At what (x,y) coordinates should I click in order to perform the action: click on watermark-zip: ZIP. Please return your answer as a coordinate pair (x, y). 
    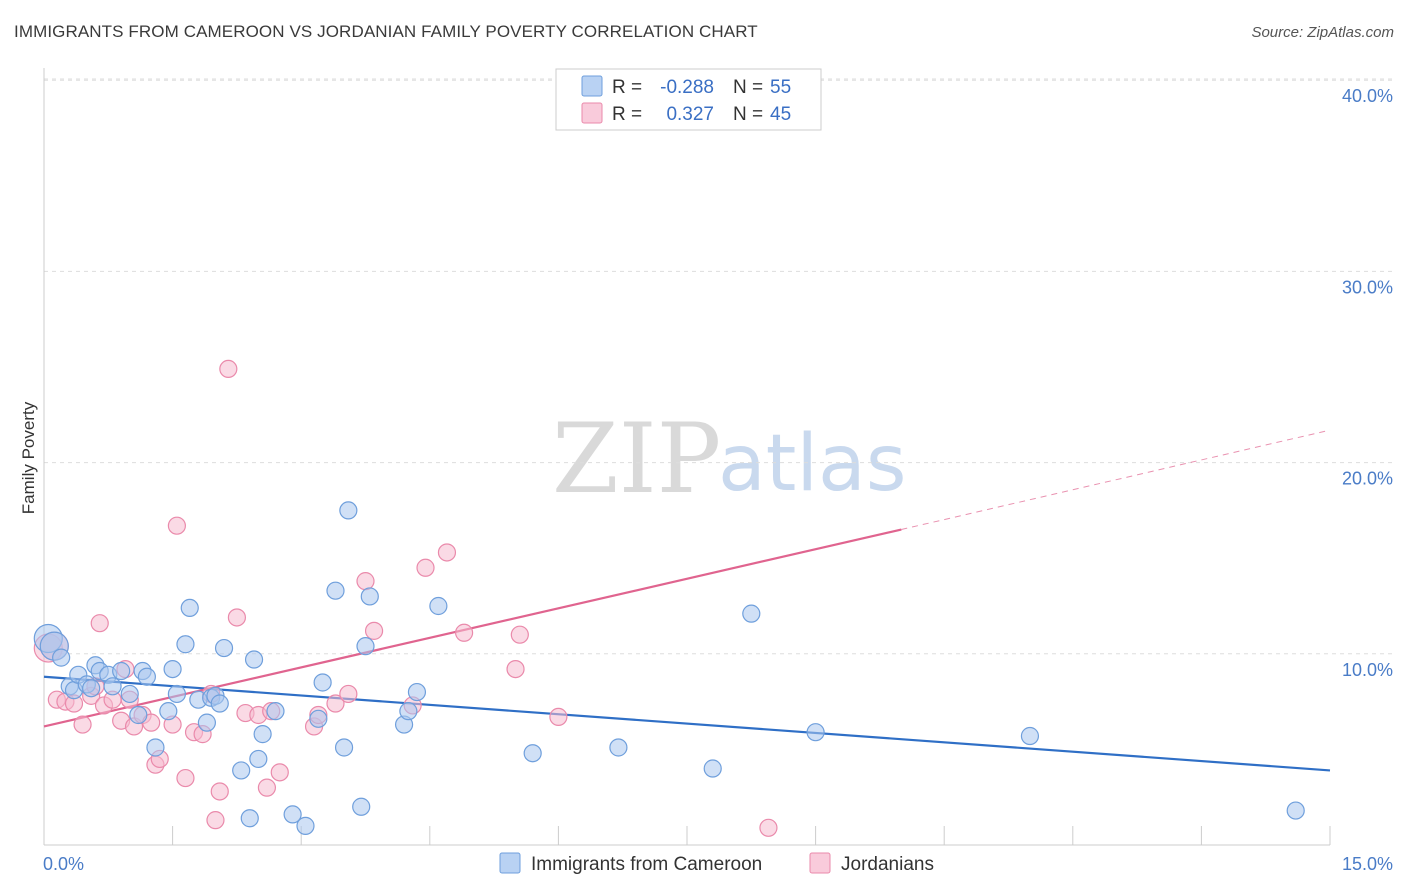
    Looking at the image, I should click on (636, 459).